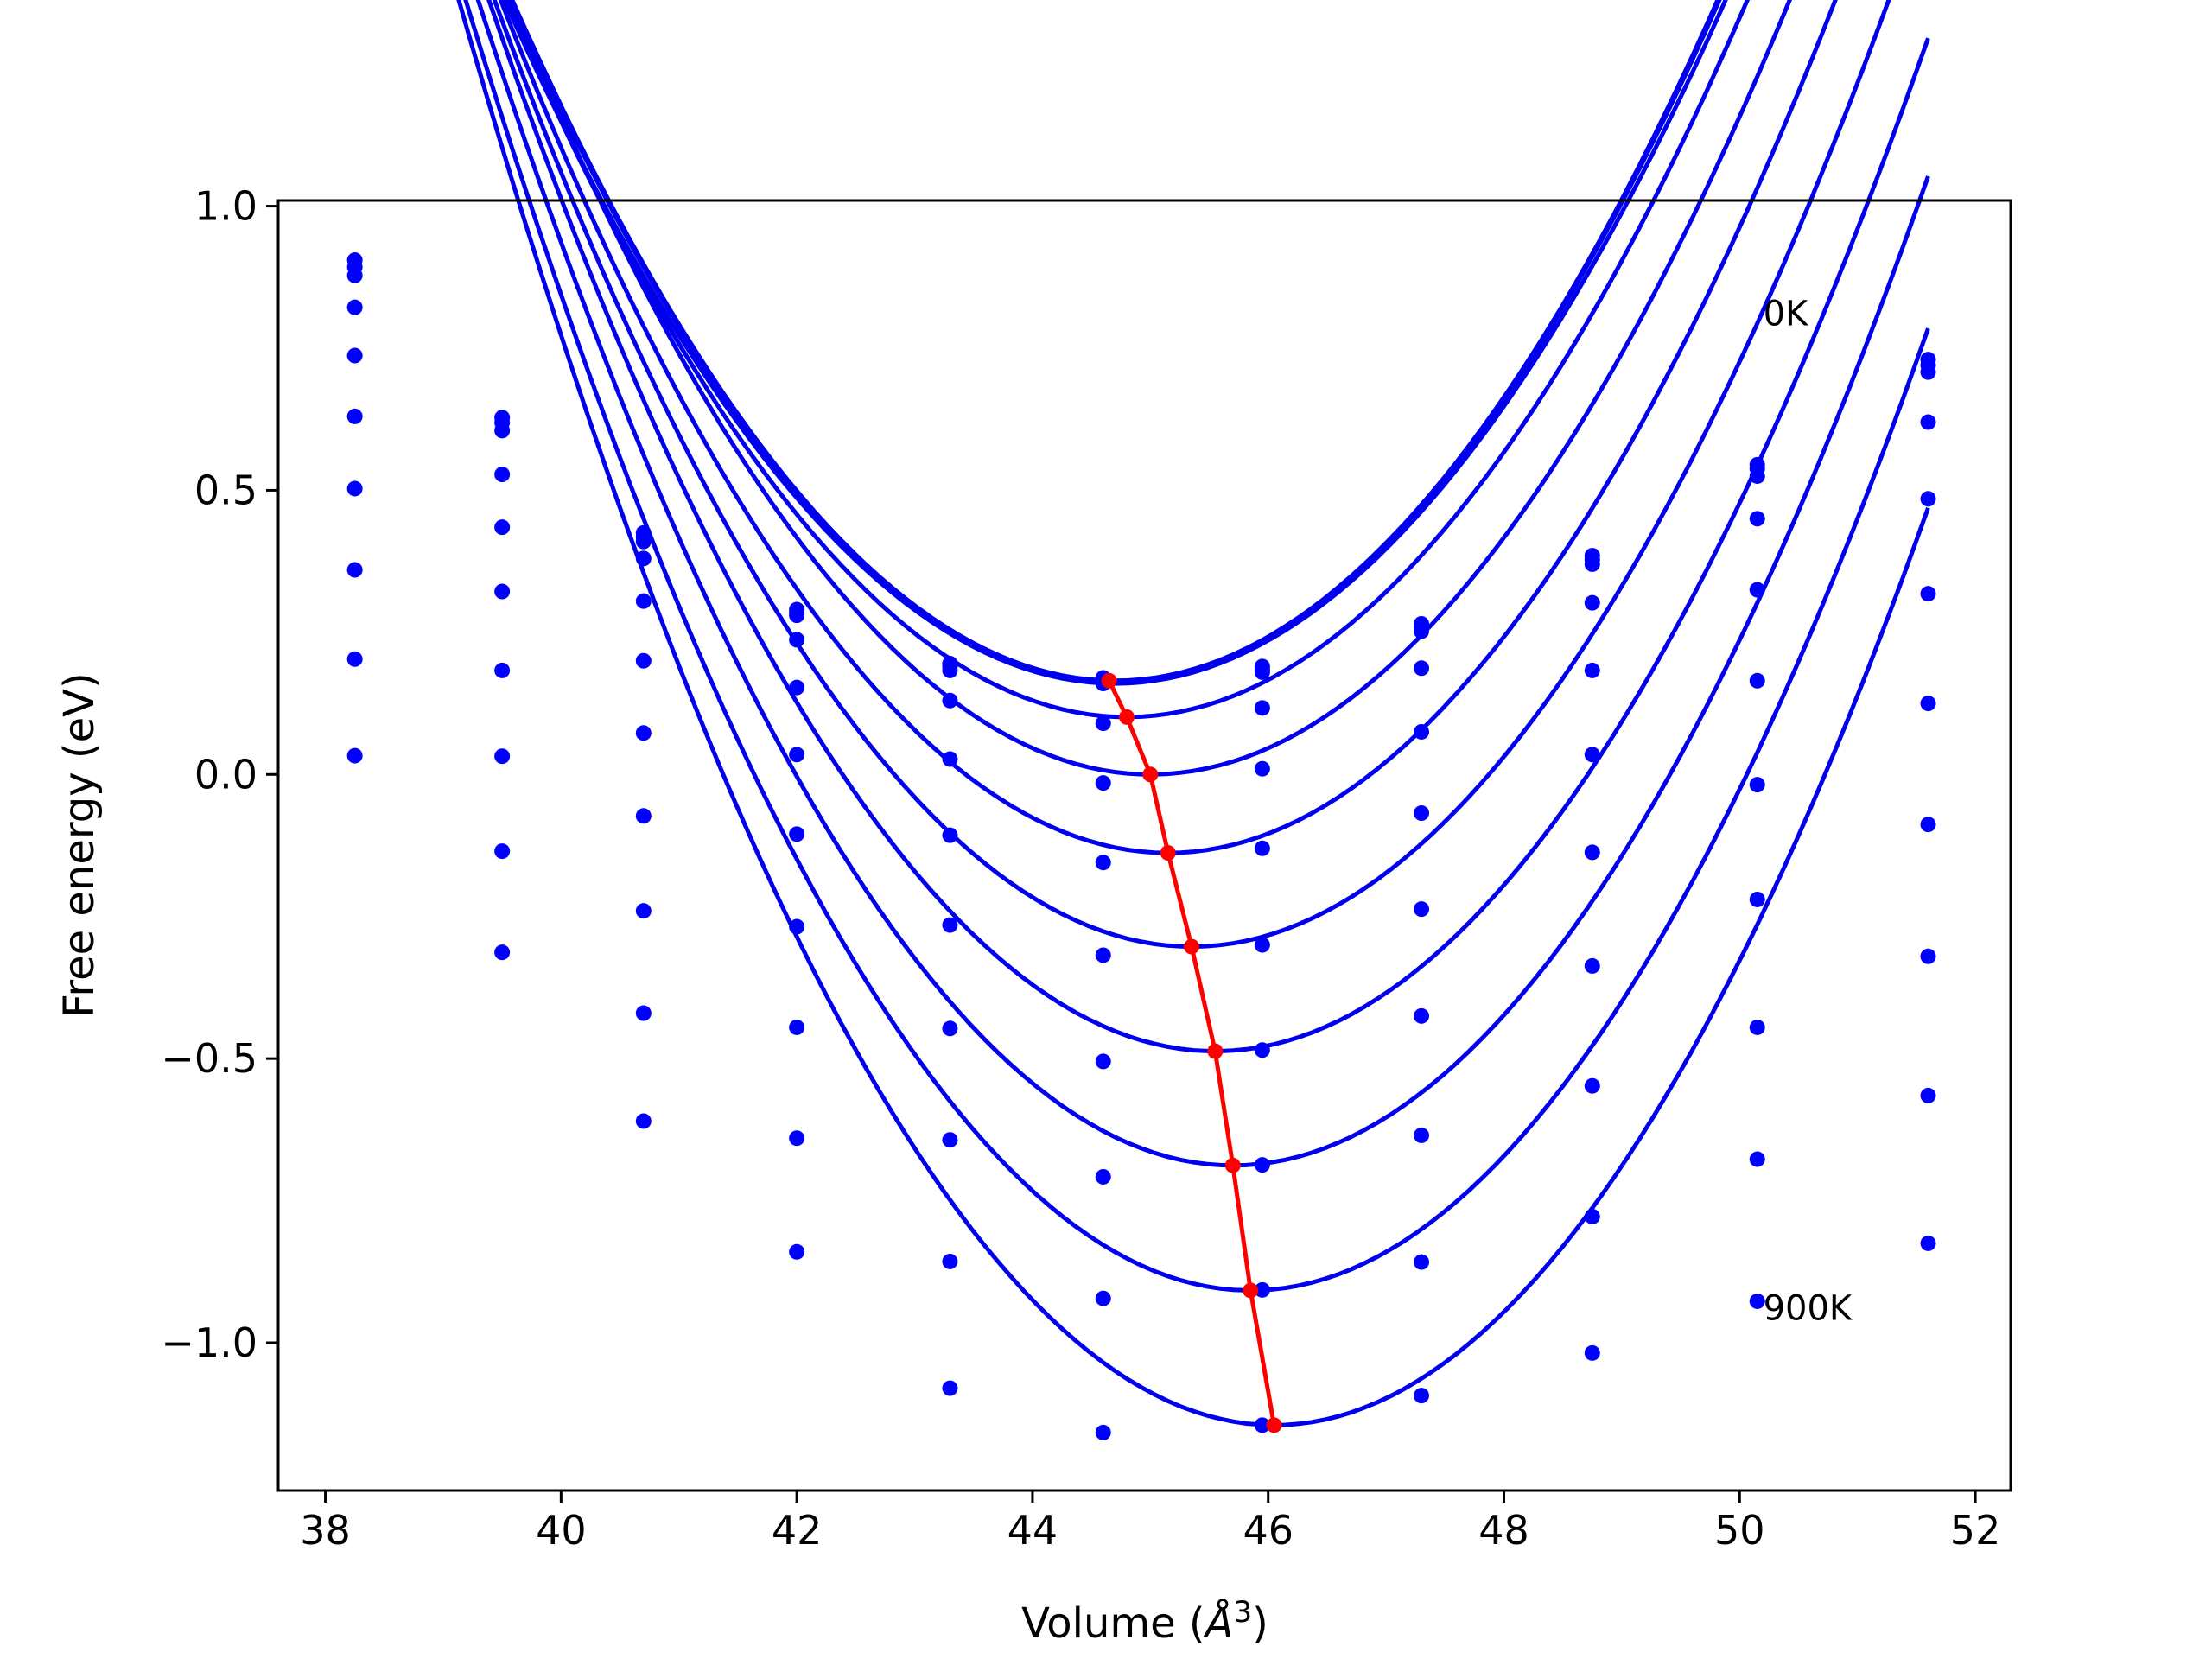 The height and width of the screenshot is (1659, 2212). I want to click on x-tick-label-0: 38, so click(325, 1530).